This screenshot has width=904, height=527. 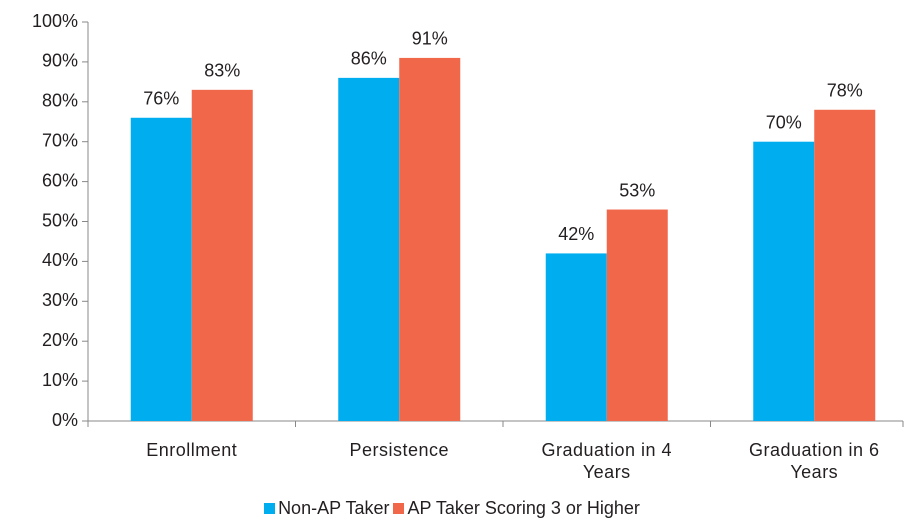 I want to click on y-tick-label: 70%, so click(x=60, y=140).